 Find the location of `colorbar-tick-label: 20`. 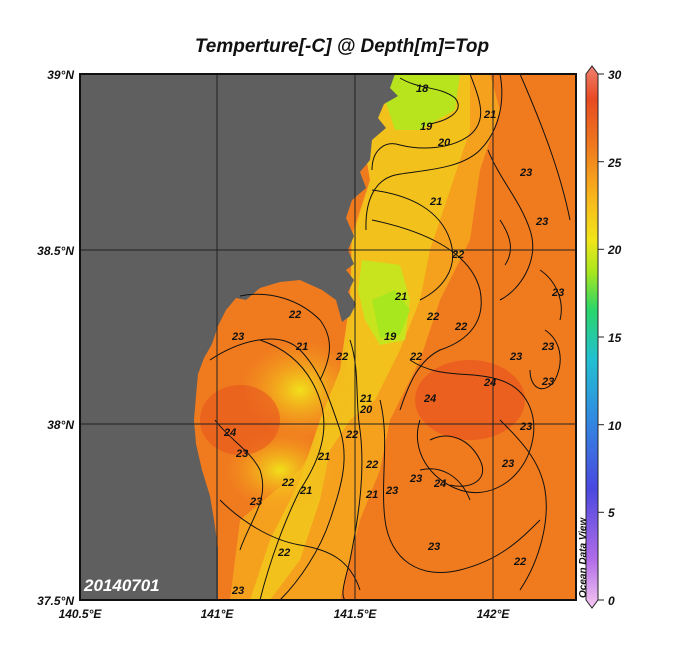

colorbar-tick-label: 20 is located at coordinates (614, 250).